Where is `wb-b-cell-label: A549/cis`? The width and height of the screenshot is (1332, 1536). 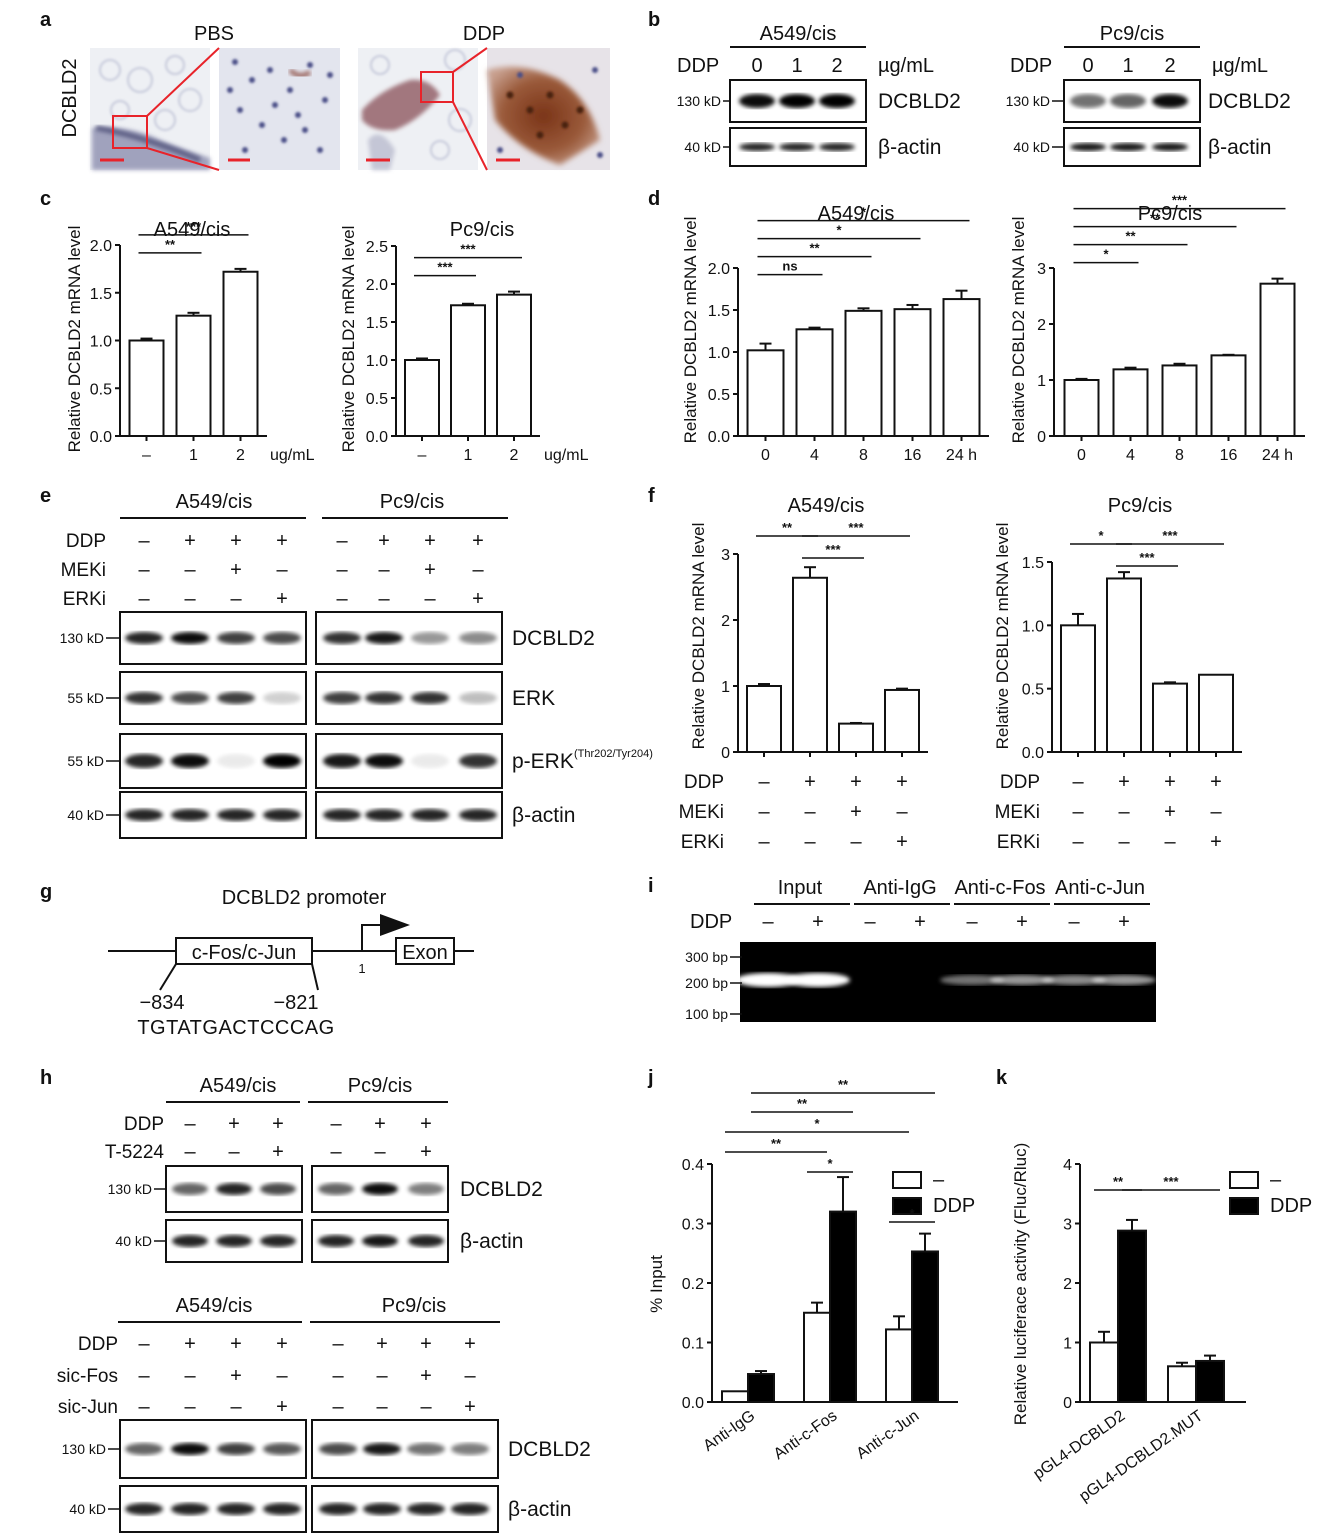 wb-b-cell-label: A549/cis is located at coordinates (798, 34).